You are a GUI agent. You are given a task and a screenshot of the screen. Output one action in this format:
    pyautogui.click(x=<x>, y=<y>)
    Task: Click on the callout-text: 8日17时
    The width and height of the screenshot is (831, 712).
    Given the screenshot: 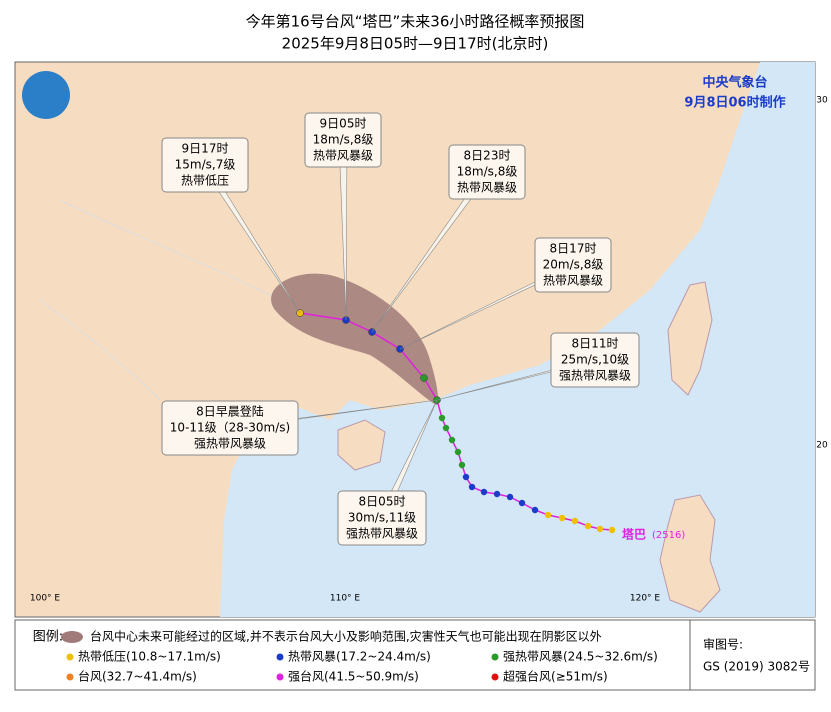 What is the action you would take?
    pyautogui.click(x=573, y=249)
    